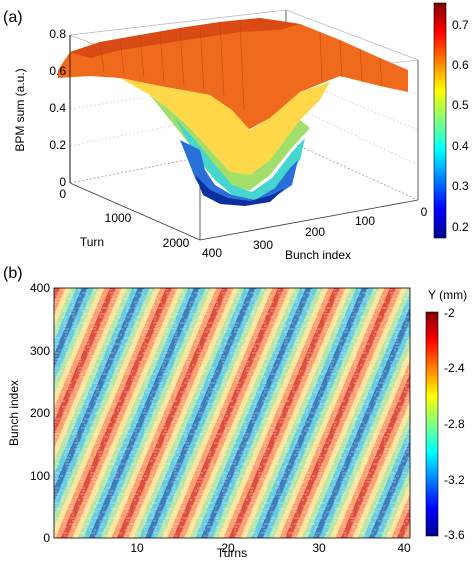 The image size is (474, 563). What do you see at coordinates (14, 413) in the screenshot?
I see `panel-b-y-label: Bunch index` at bounding box center [14, 413].